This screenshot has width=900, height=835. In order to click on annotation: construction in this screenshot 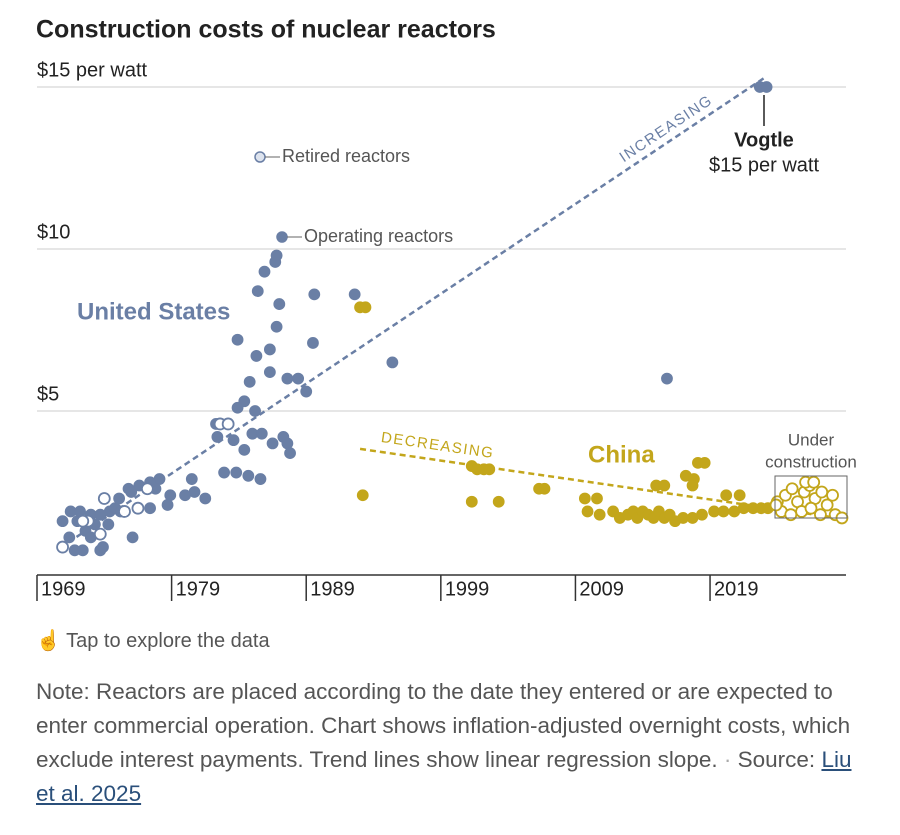, I will do `click(811, 461)`.